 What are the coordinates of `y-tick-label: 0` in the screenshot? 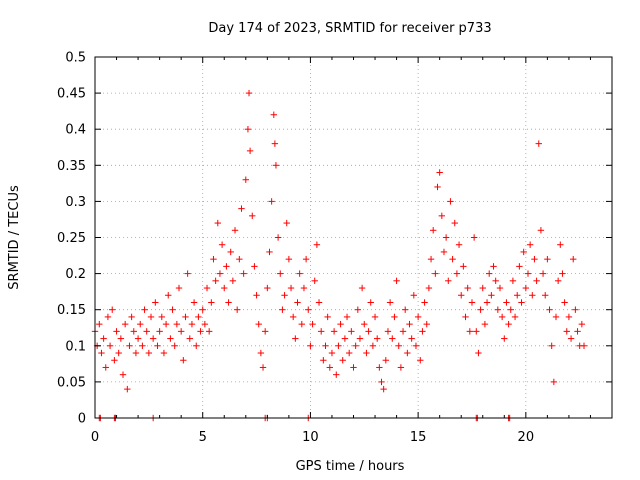 It's located at (82, 419).